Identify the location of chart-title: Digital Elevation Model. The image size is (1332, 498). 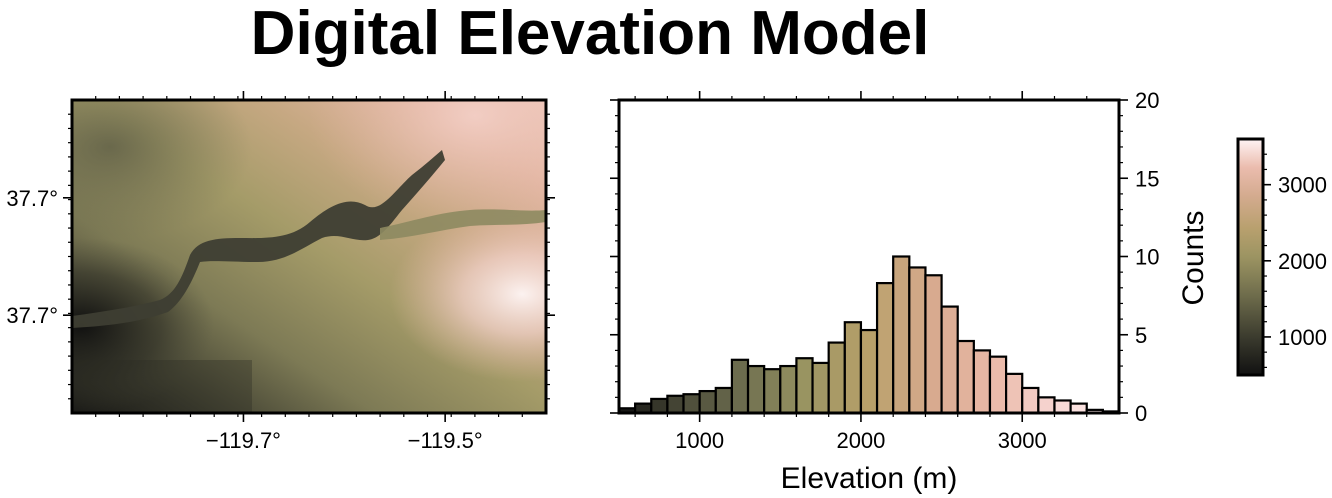
(590, 34).